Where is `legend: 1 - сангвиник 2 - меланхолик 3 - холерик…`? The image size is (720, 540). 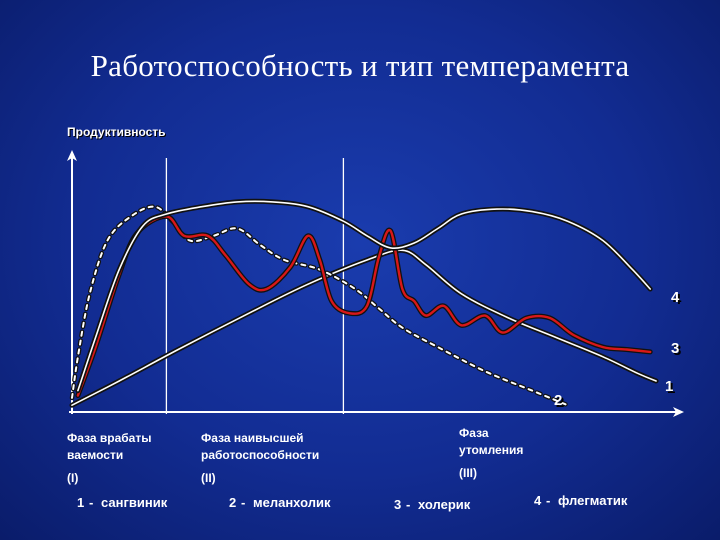 legend: 1 - сангвиник 2 - меланхолик 3 - холерик… is located at coordinates (352, 502).